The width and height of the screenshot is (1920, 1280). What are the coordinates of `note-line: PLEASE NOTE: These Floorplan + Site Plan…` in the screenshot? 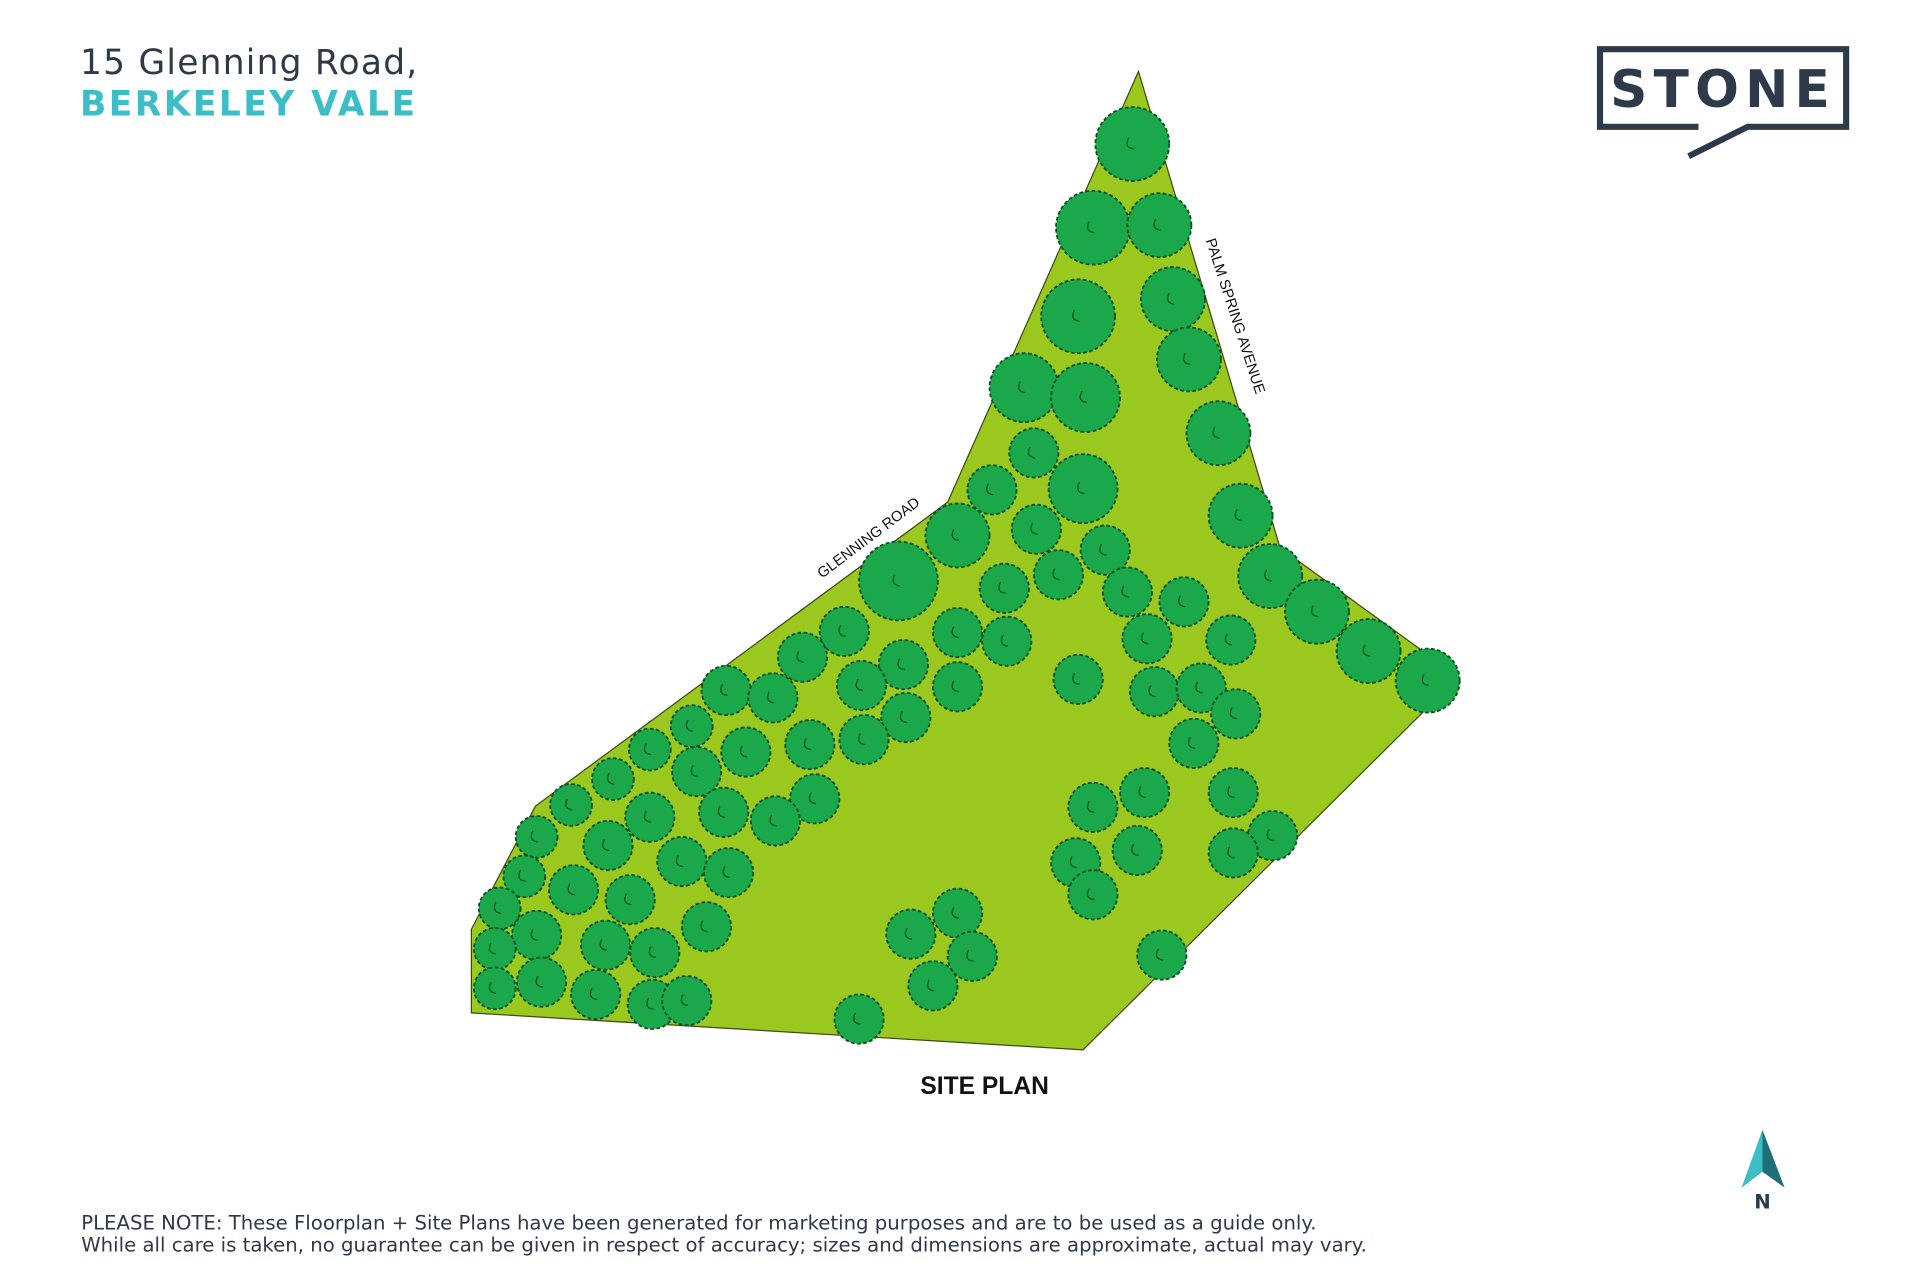 It's located at (698, 1223).